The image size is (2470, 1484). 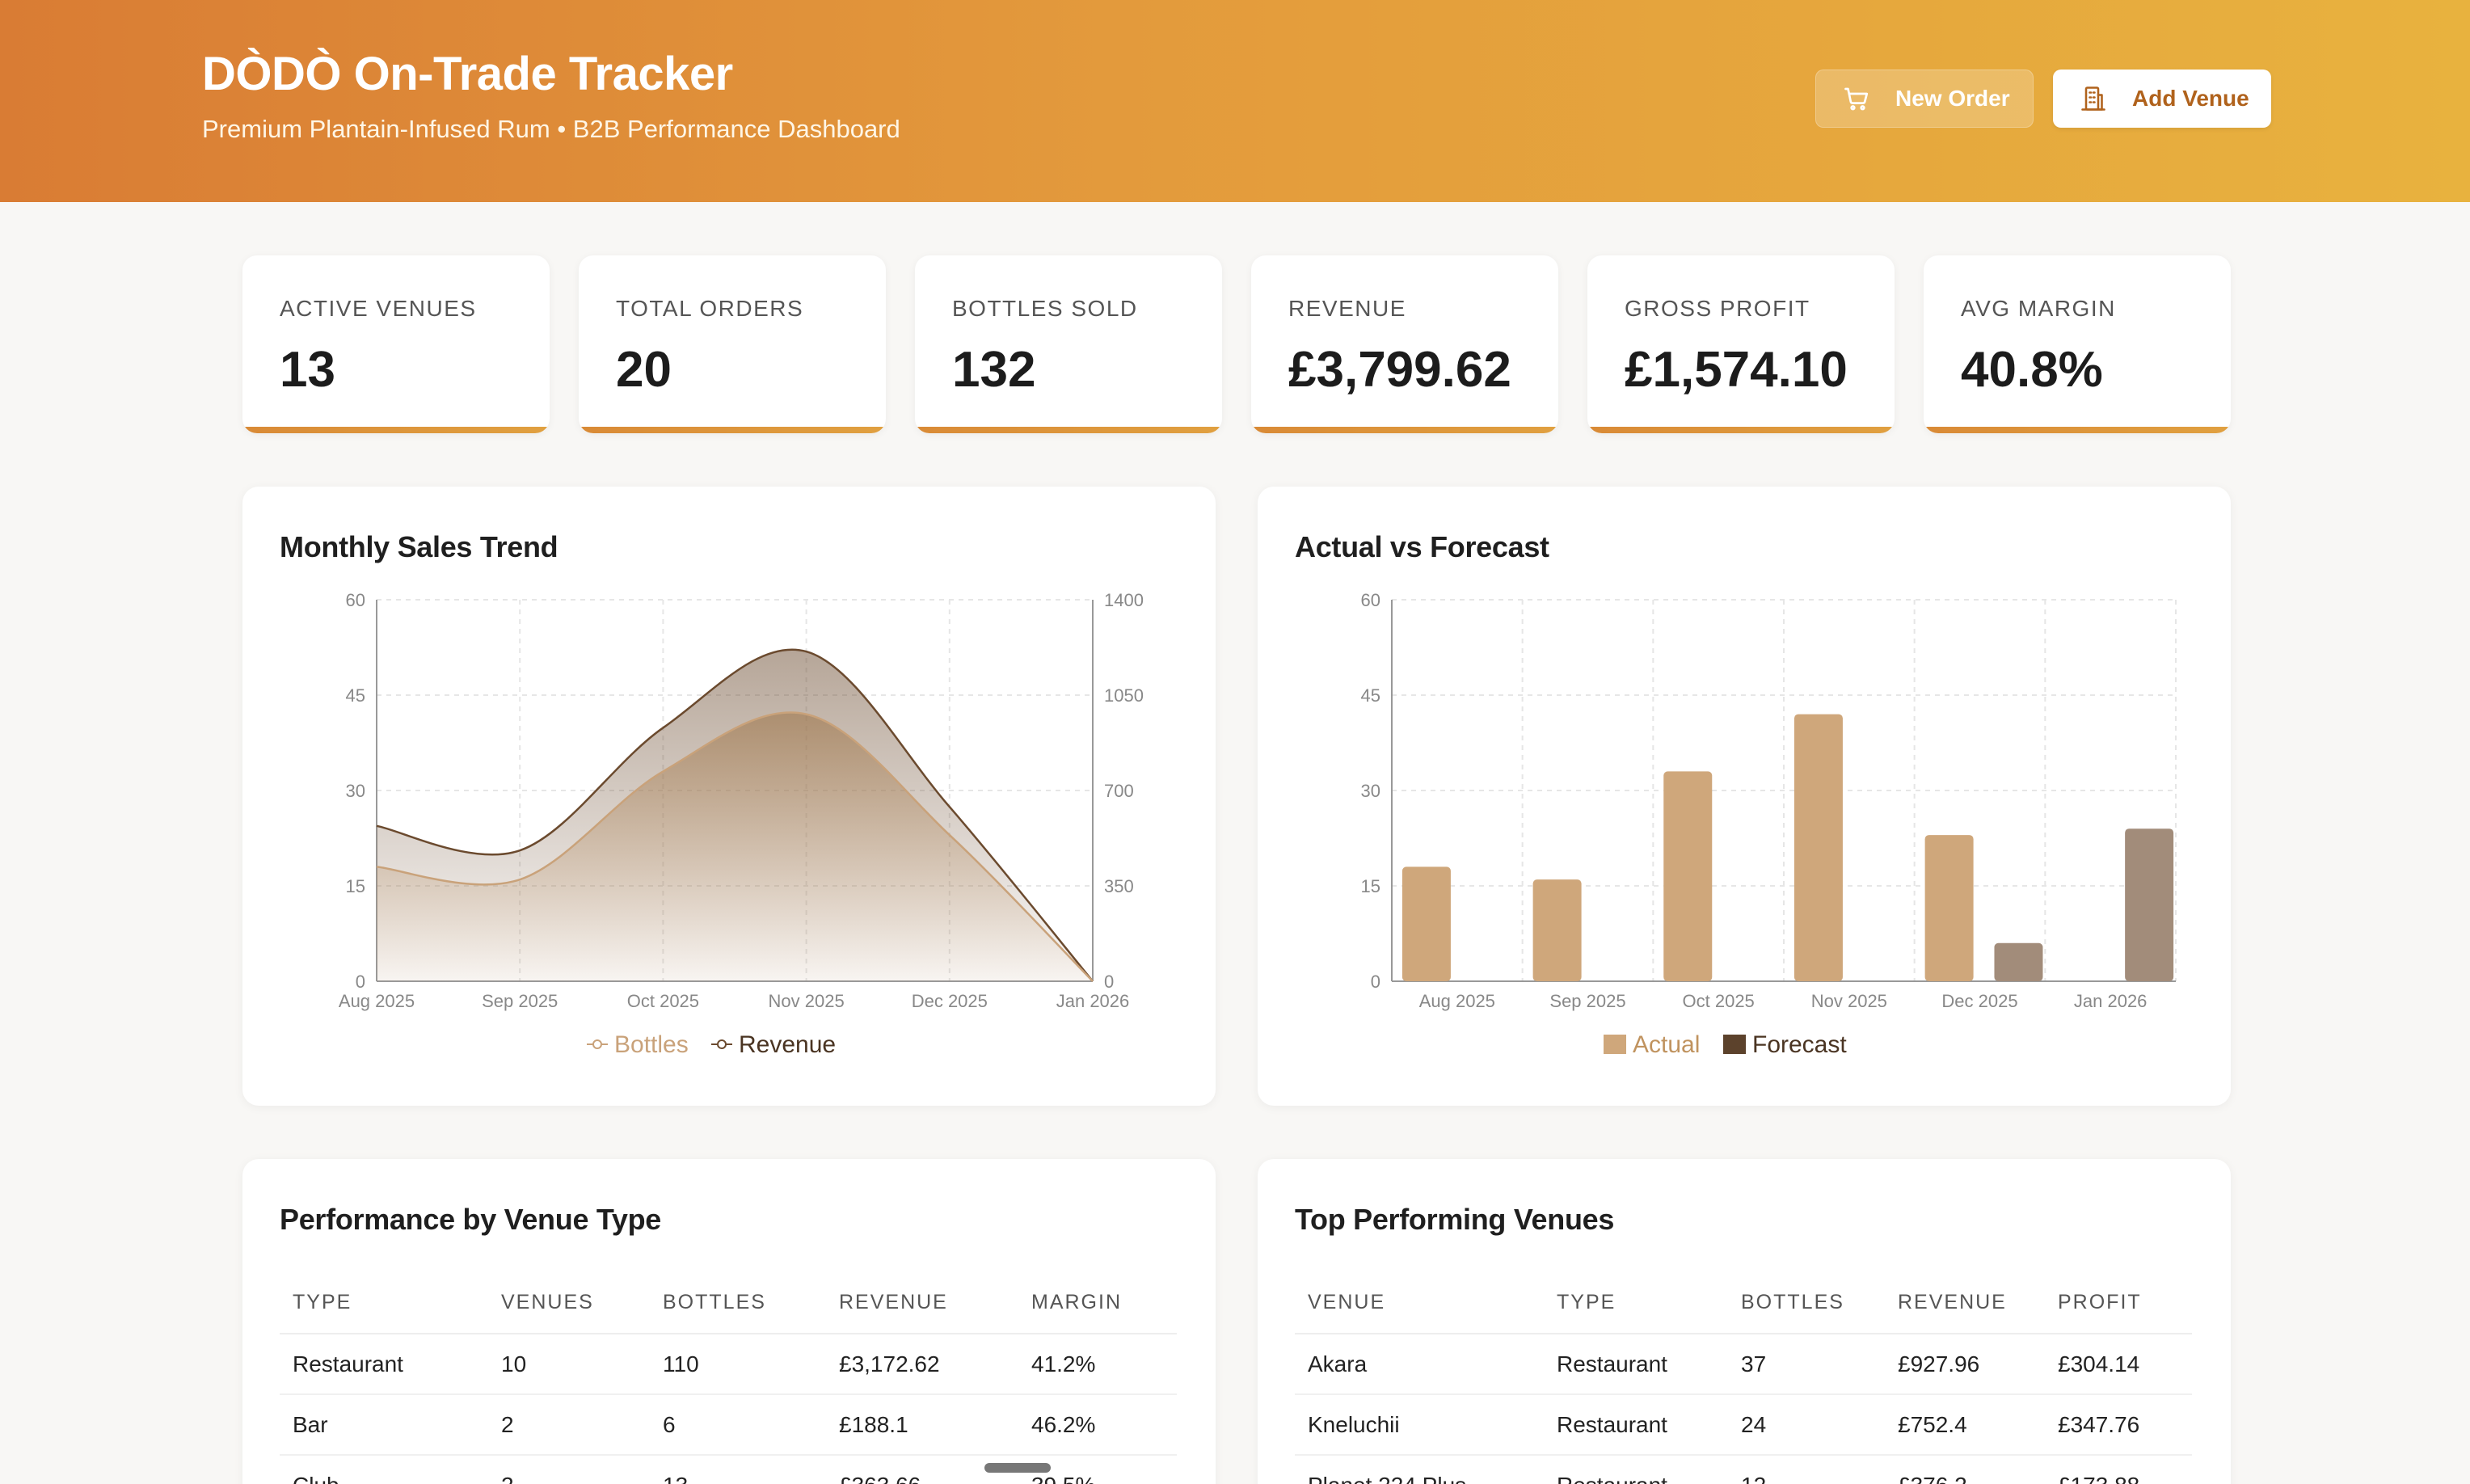 I want to click on cell: 39.5%, so click(x=1097, y=1469).